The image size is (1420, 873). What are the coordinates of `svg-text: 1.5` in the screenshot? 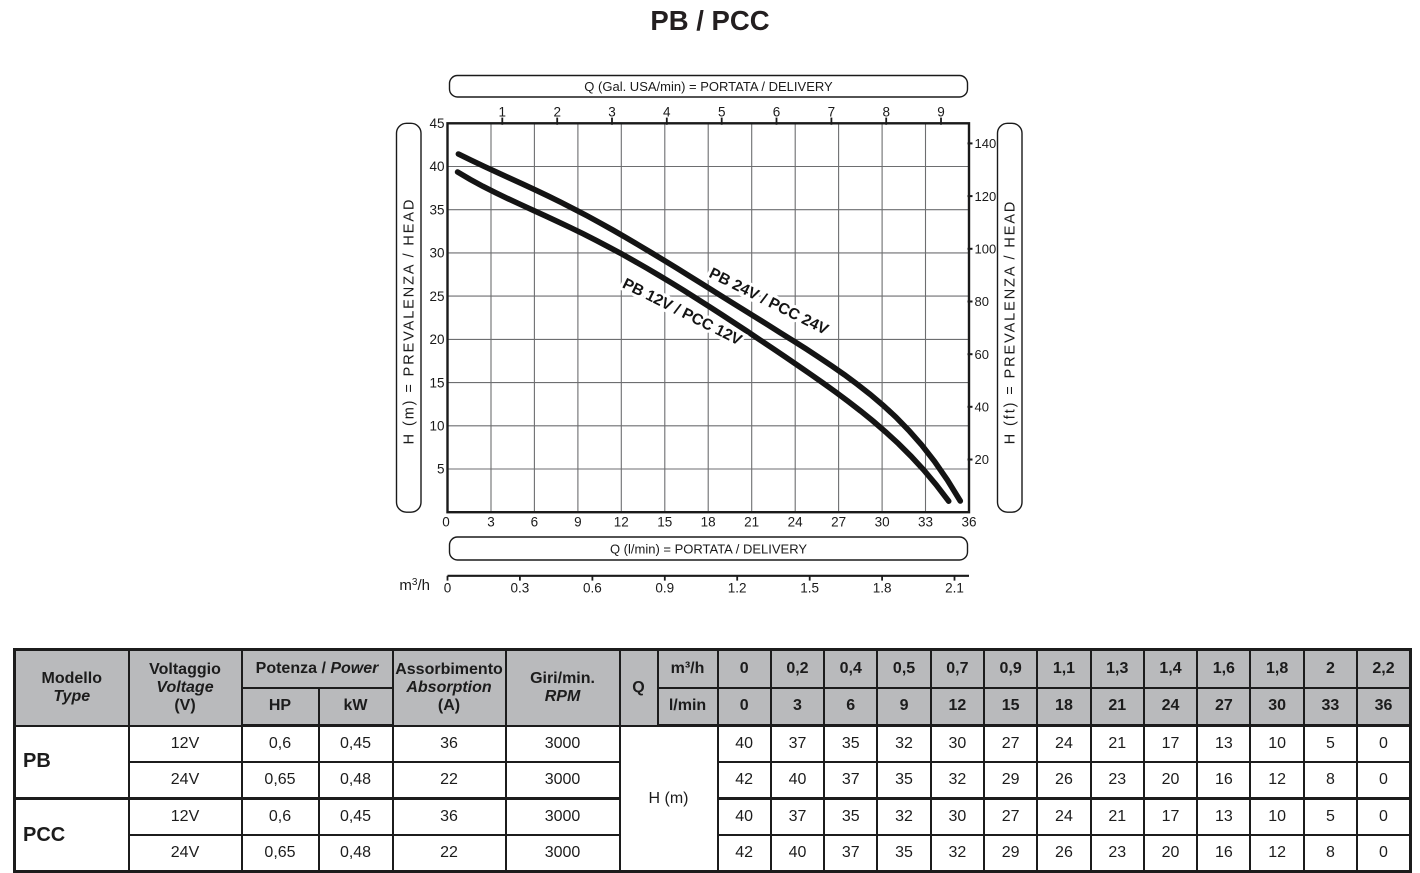 It's located at (809, 587).